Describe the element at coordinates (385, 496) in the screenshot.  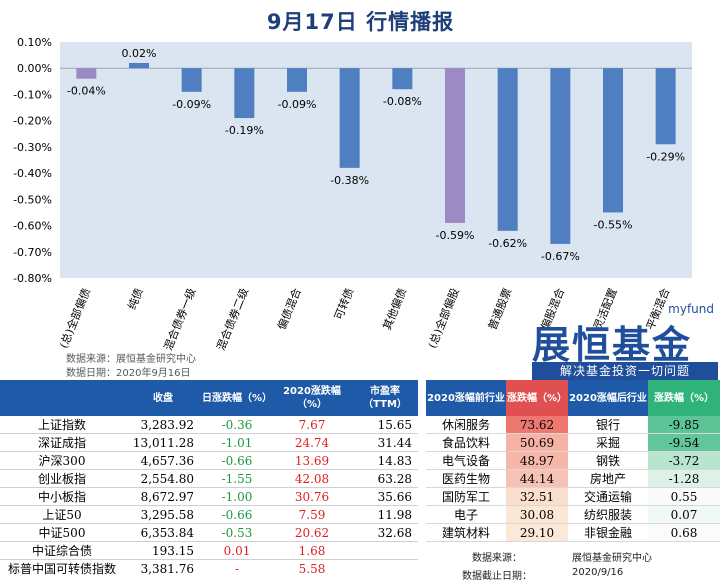
I see `index-cell-pe: 35.66` at that location.